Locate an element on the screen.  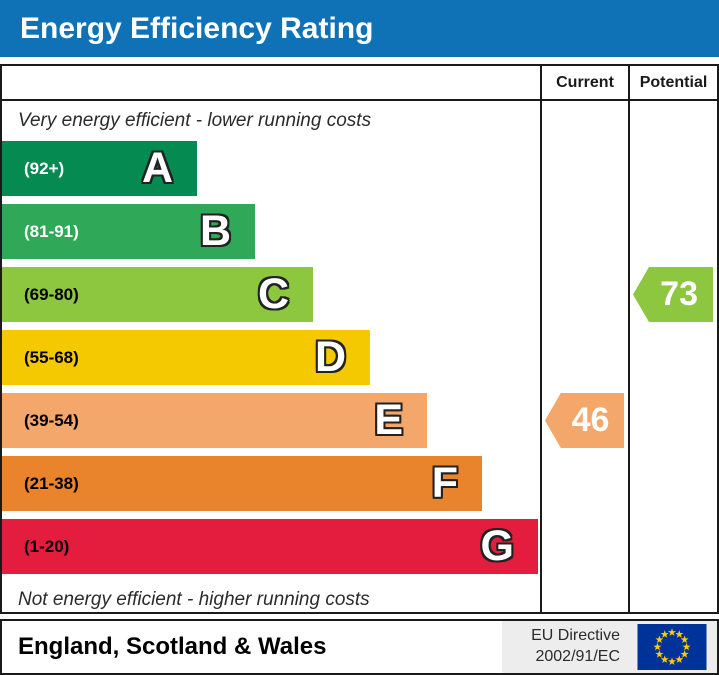
current-rating-arrow: 46 is located at coordinates (584, 420).